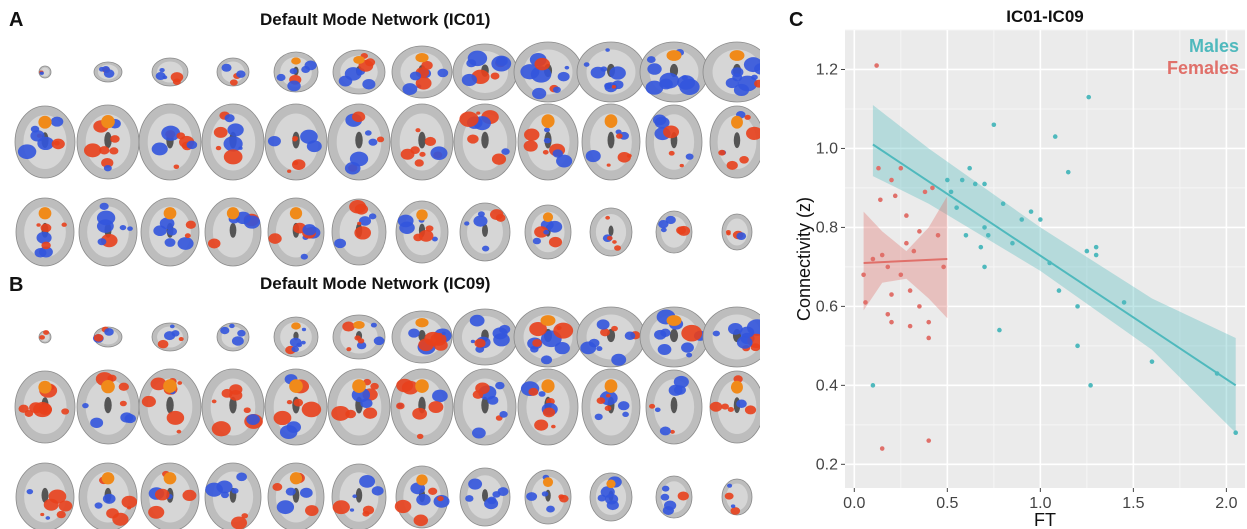 This screenshot has width=1247, height=529. What do you see at coordinates (947, 503) in the screenshot?
I see `x-tick-label: 0.5` at bounding box center [947, 503].